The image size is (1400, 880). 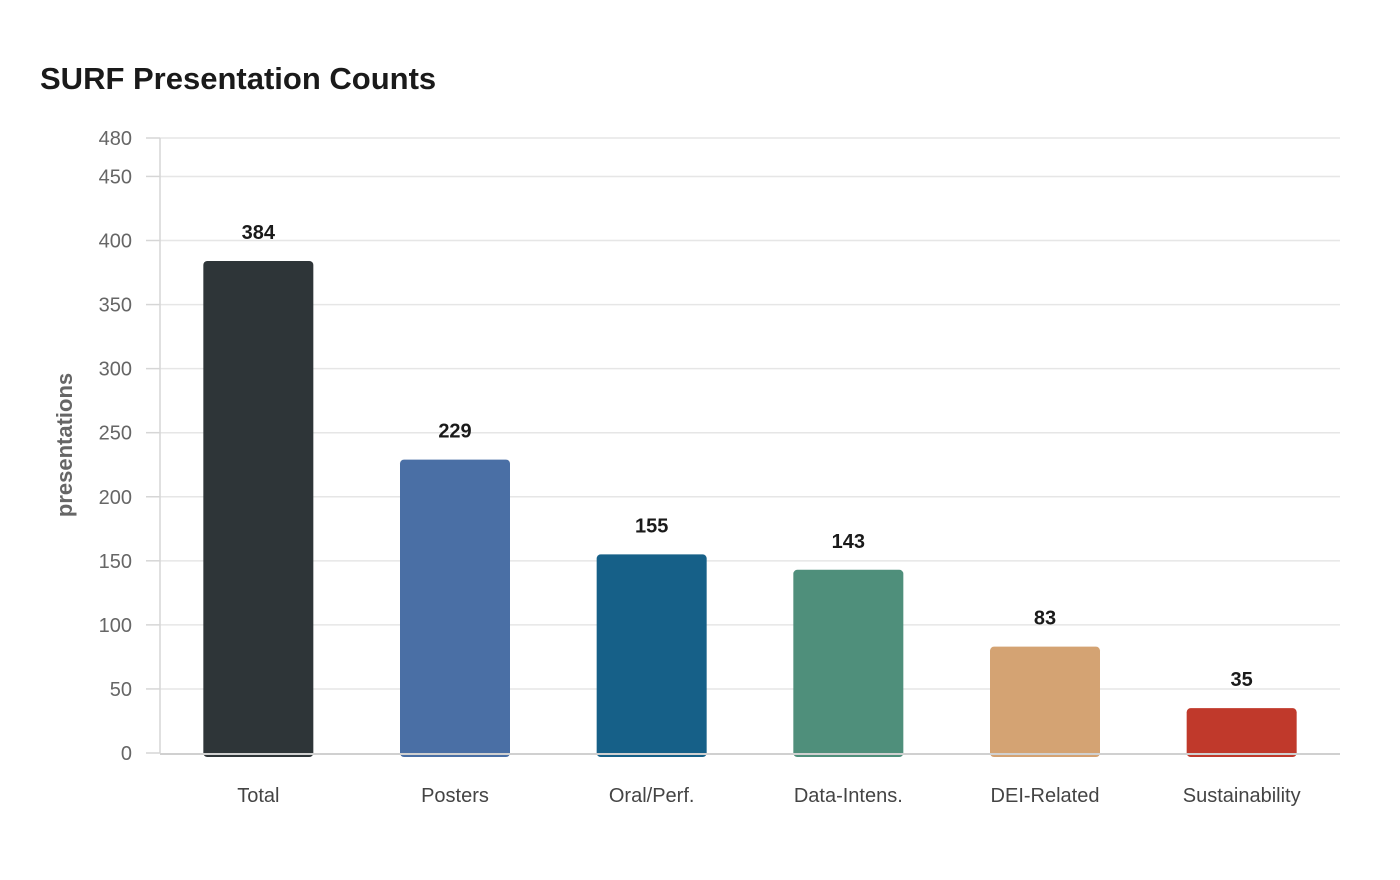 I want to click on x-tick-label: Sustainability, so click(x=1242, y=796).